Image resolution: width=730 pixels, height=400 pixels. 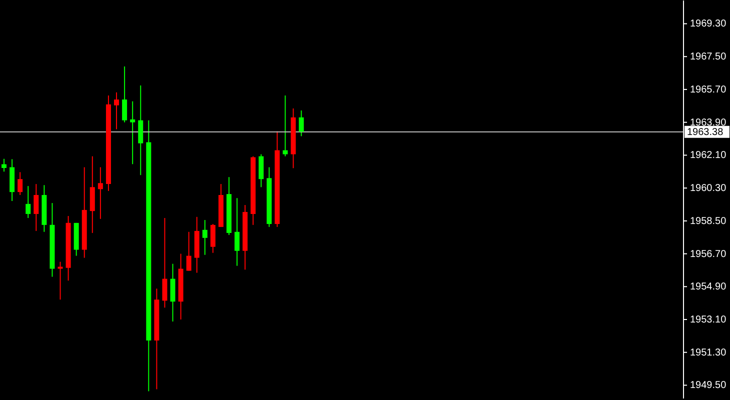 I want to click on y-tick-label: 1949.50, so click(x=708, y=386).